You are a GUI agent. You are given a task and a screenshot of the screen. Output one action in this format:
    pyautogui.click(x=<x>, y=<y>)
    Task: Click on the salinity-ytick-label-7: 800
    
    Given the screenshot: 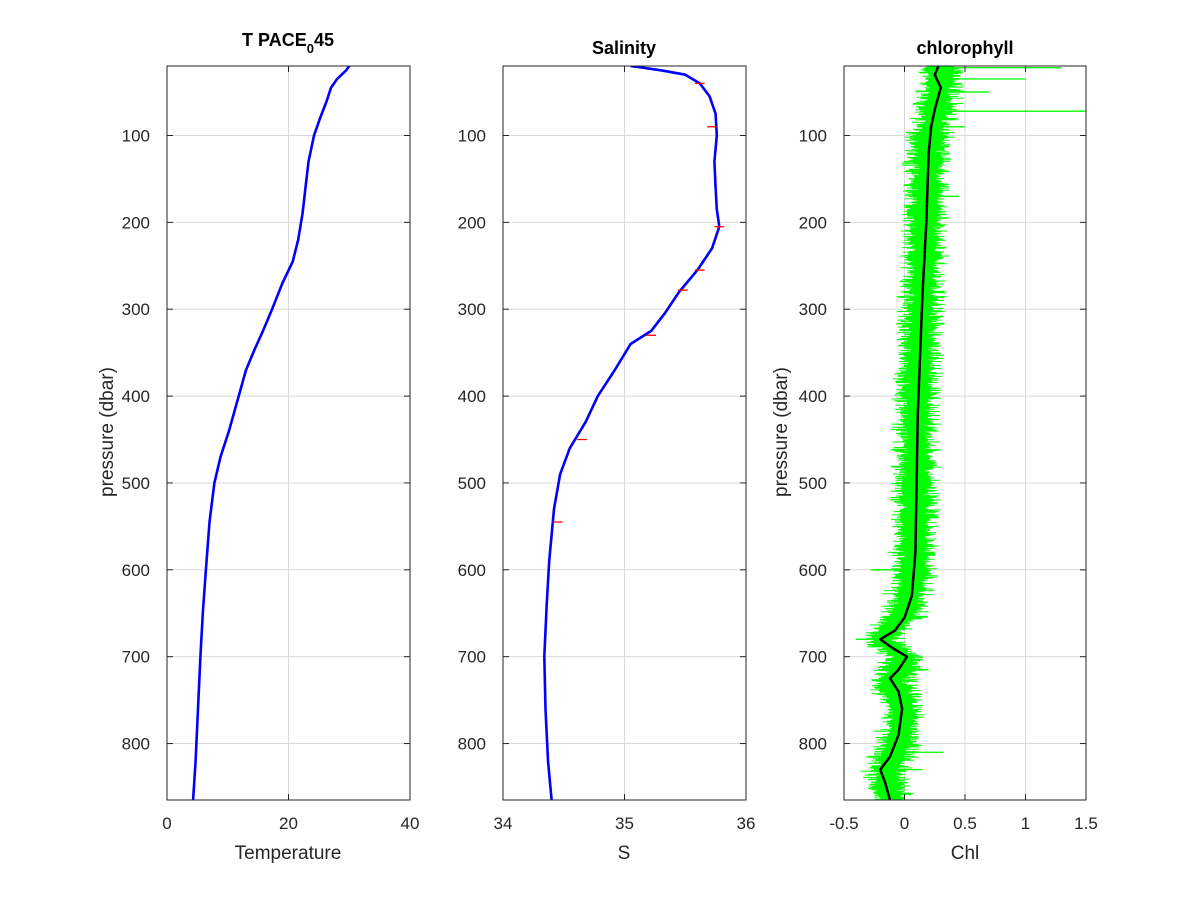 What is the action you would take?
    pyautogui.click(x=472, y=744)
    